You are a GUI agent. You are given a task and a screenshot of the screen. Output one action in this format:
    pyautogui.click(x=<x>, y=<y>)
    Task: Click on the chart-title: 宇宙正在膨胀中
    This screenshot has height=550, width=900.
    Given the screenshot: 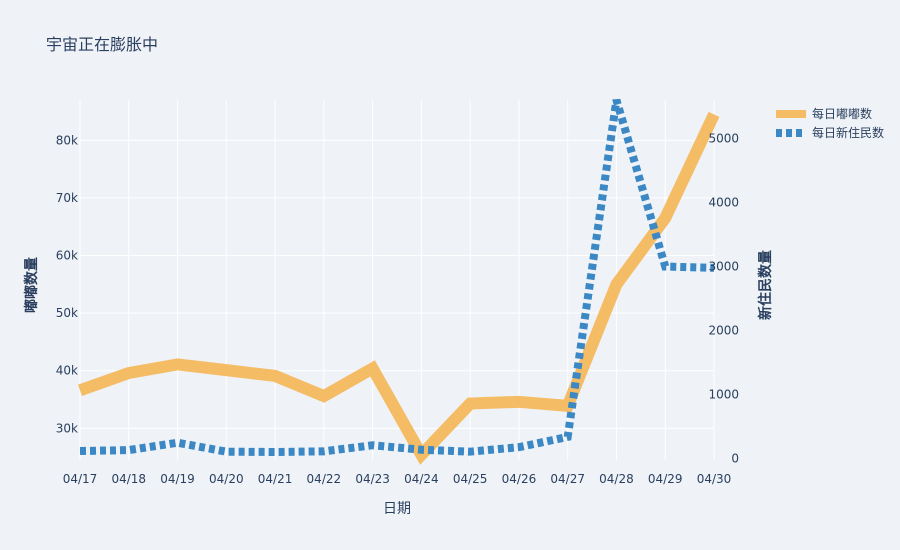 What is the action you would take?
    pyautogui.click(x=102, y=44)
    